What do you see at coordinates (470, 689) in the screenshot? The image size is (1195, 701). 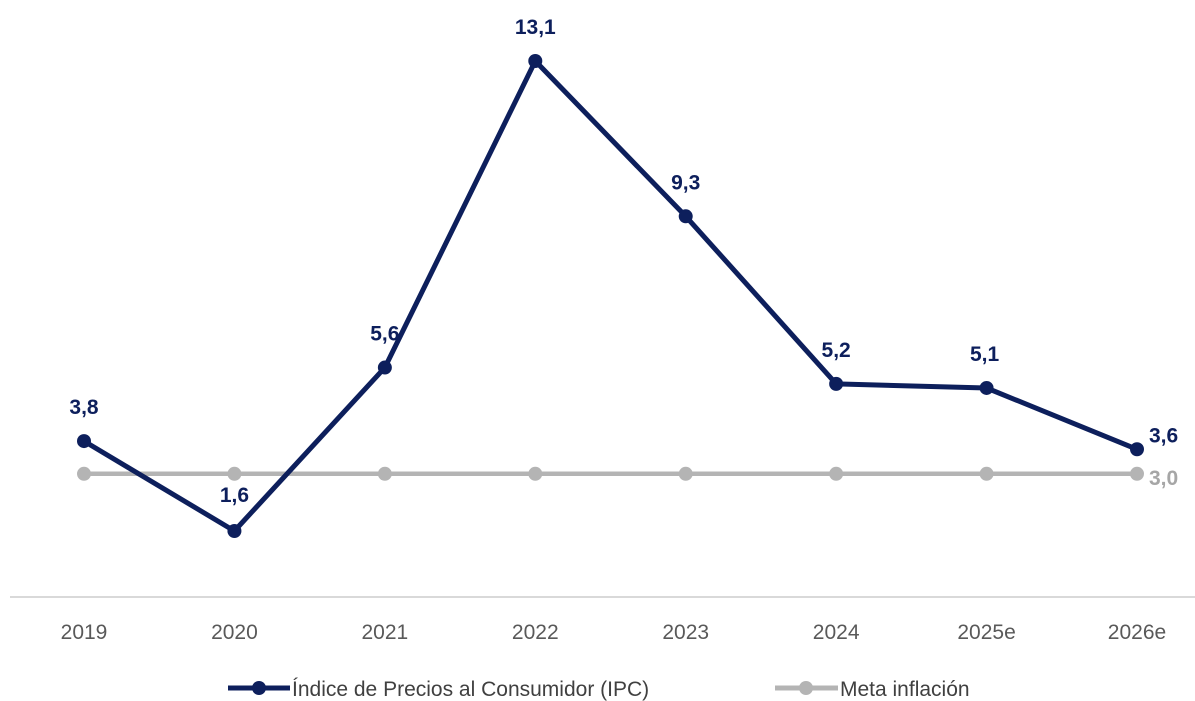 I see `legend-label-ipc: Índice de Precios al Consumidor (IPC)` at bounding box center [470, 689].